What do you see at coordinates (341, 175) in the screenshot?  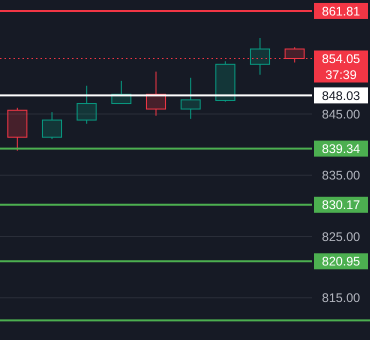 I see `y-tick-label: 835.00` at bounding box center [341, 175].